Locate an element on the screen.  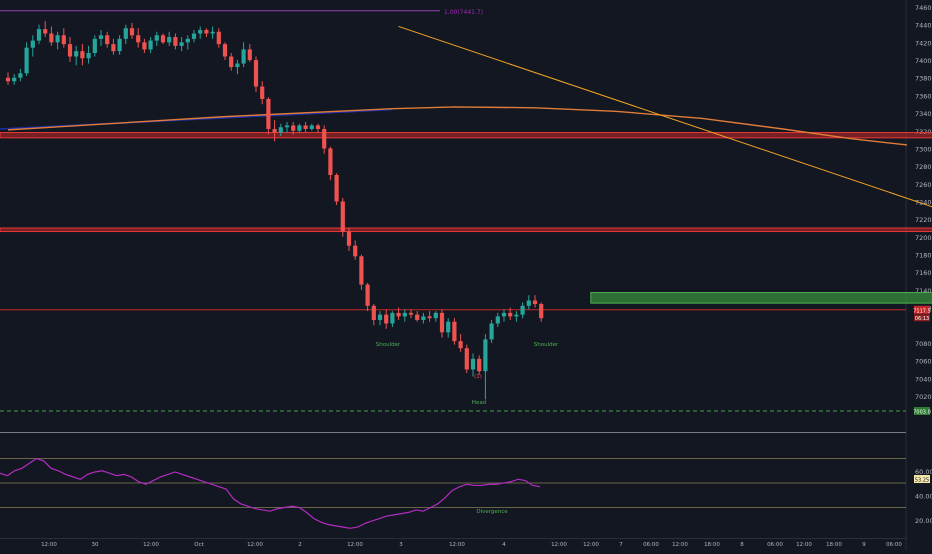
time-tick-label: 7 is located at coordinates (621, 545).